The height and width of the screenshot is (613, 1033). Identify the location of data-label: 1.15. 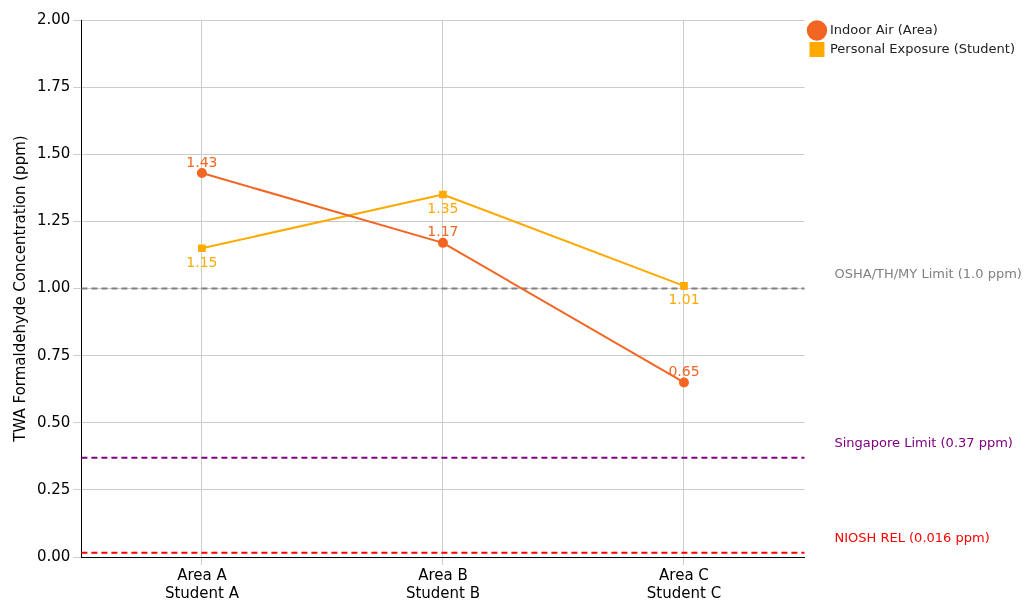
(202, 261).